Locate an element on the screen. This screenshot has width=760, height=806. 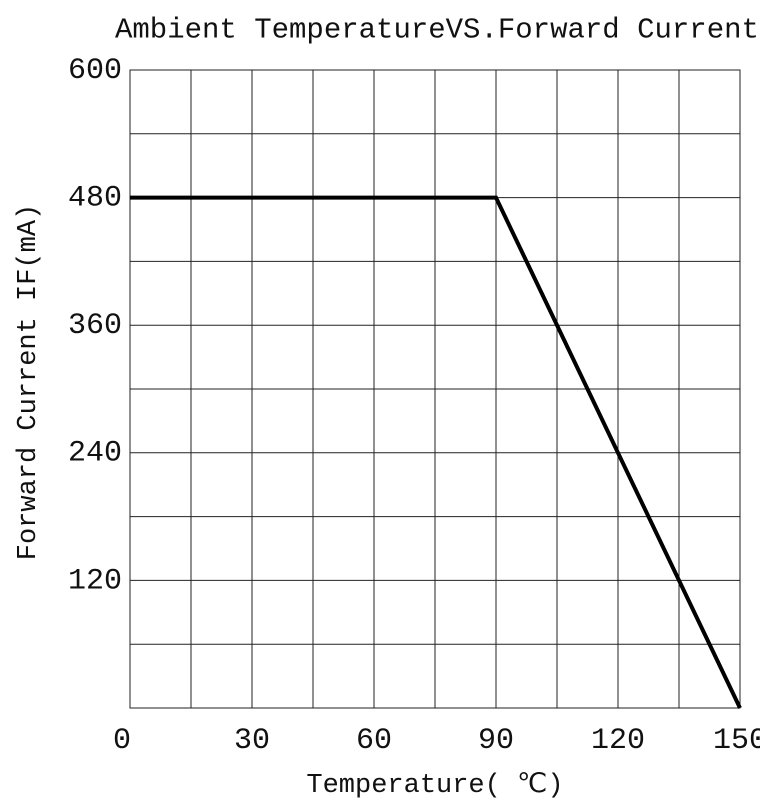
y-tick-label: 480 is located at coordinates (95, 199).